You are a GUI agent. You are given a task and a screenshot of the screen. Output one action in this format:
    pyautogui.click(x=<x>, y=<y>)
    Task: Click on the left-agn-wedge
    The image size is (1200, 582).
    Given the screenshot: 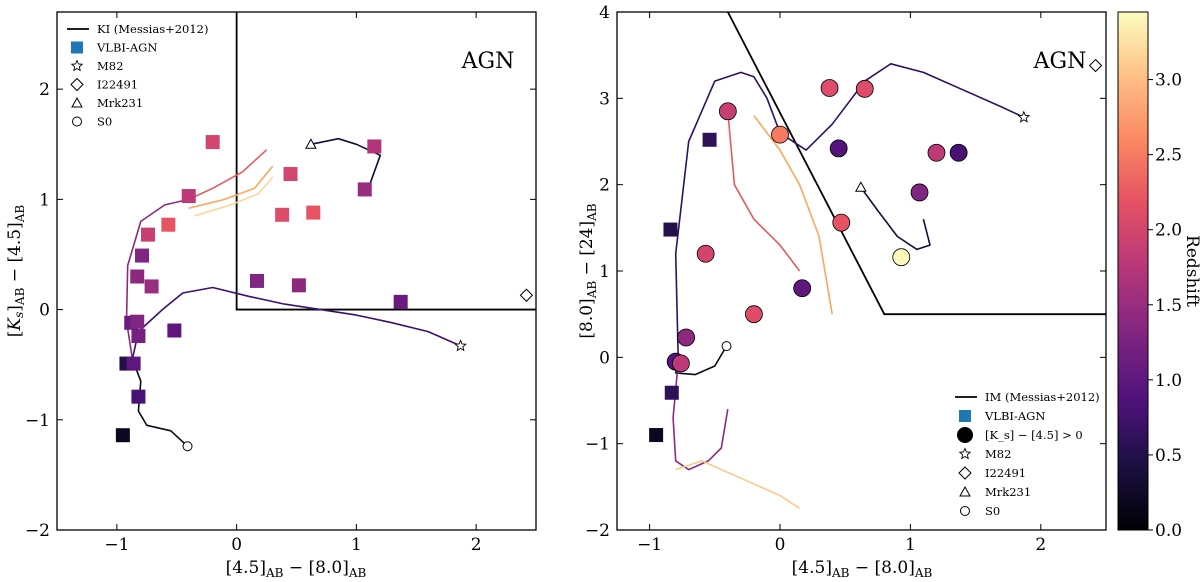 What is the action you would take?
    pyautogui.click(x=385, y=161)
    